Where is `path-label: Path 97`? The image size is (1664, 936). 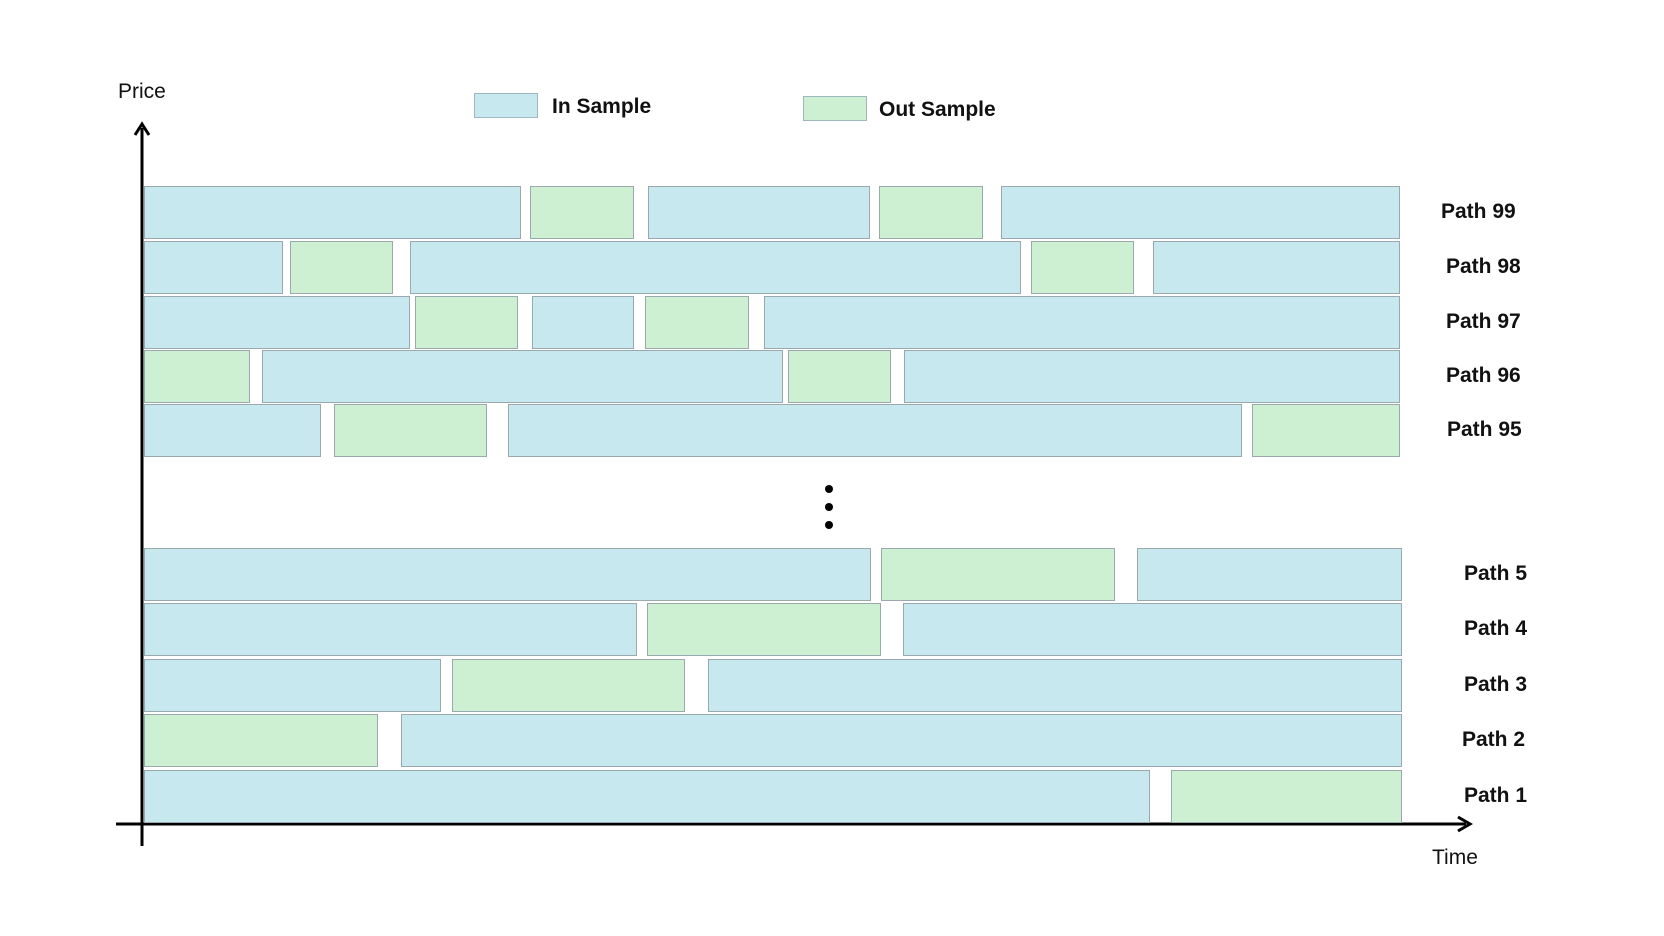 path-label: Path 97 is located at coordinates (1483, 321).